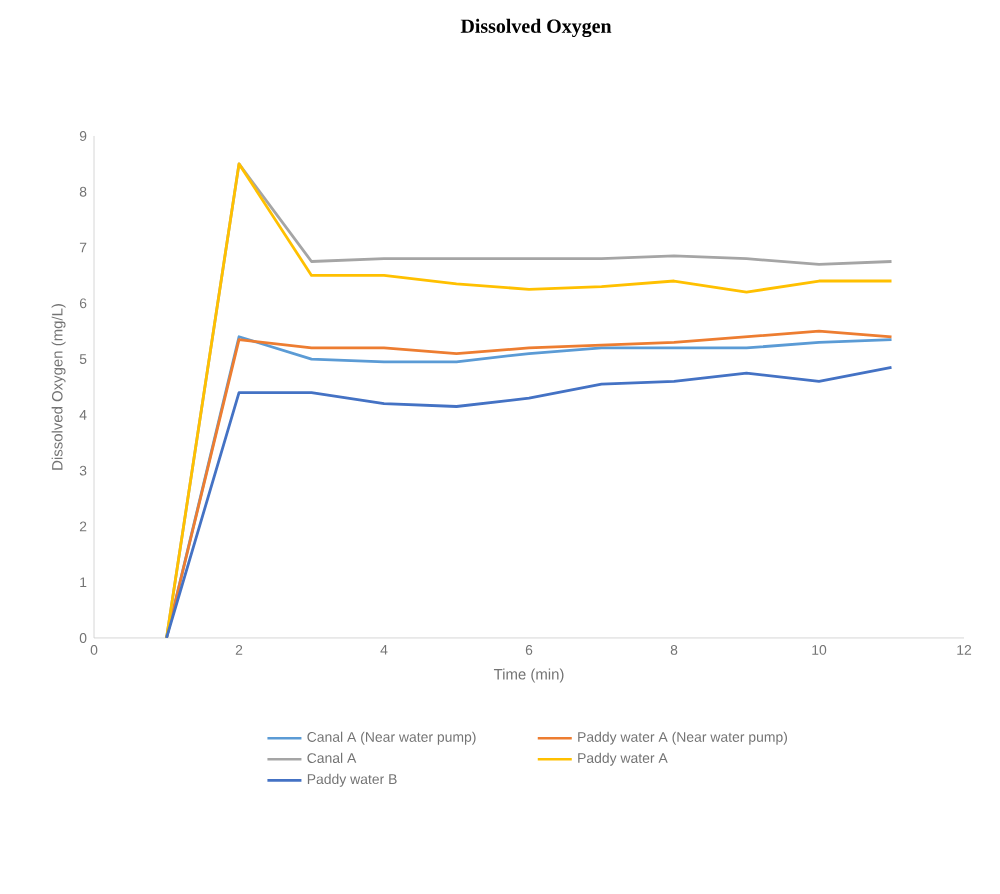 The image size is (1000, 894). What do you see at coordinates (536, 28) in the screenshot?
I see `chart-title: Dissolved Oxygen` at bounding box center [536, 28].